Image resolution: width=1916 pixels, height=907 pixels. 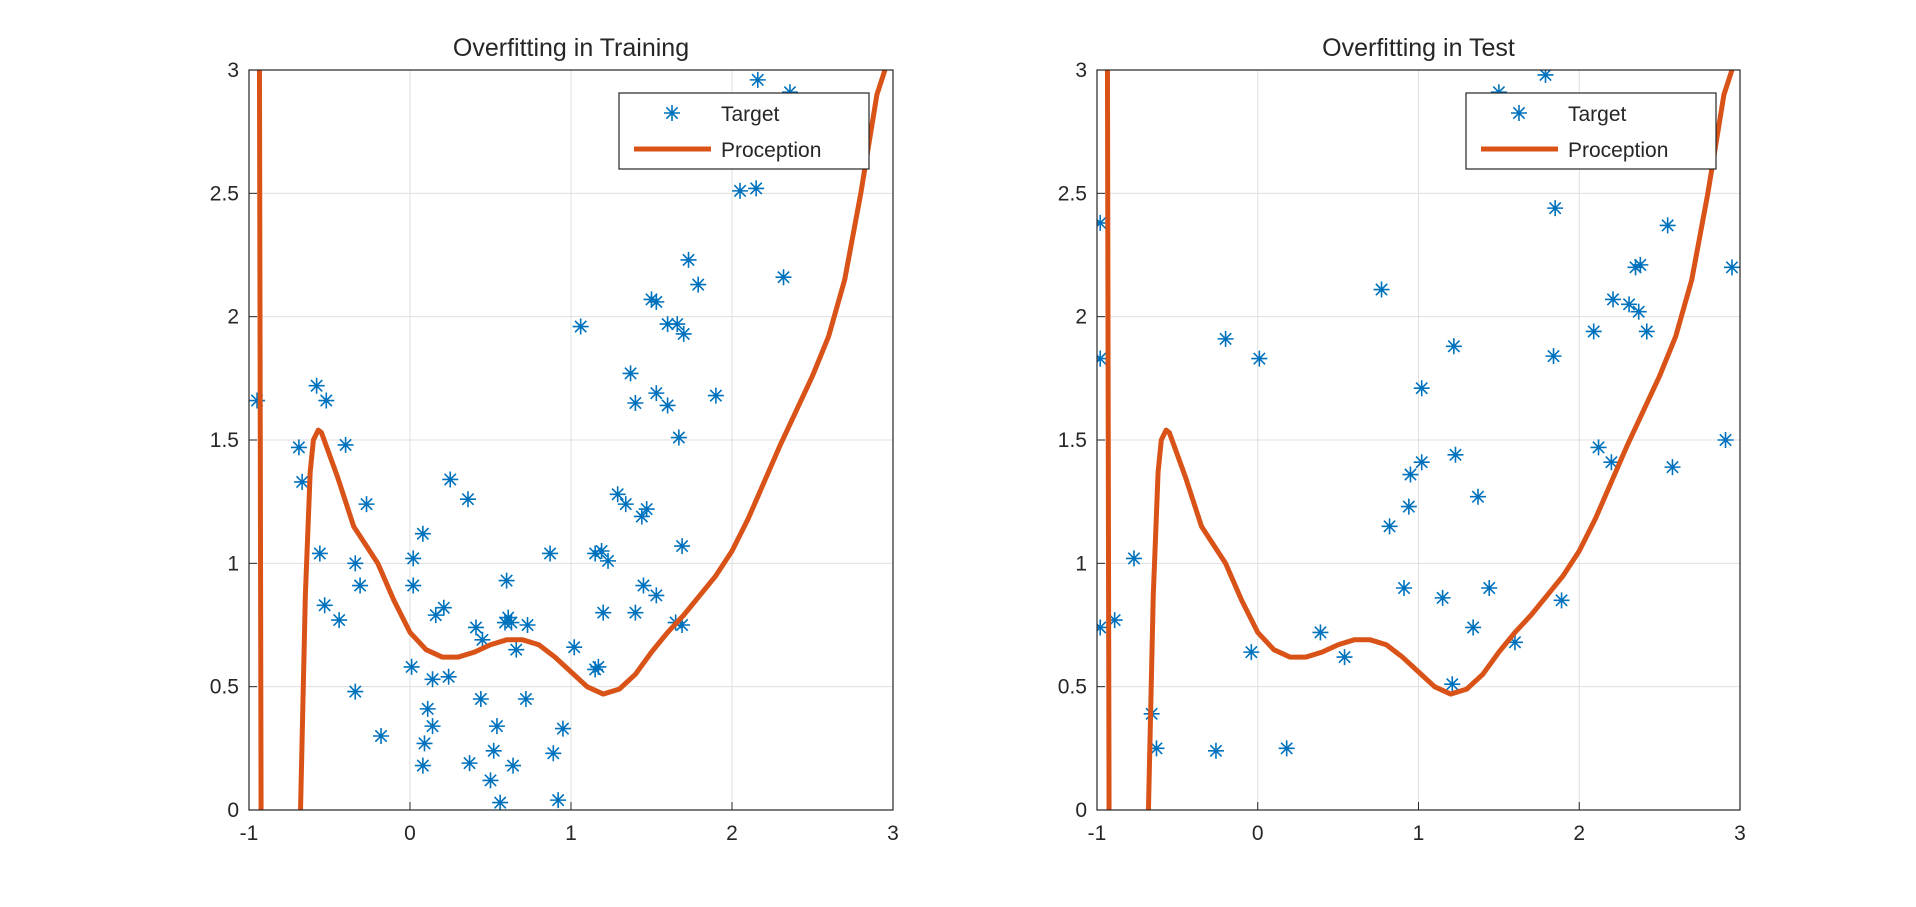 I want to click on legend-label: Proception, so click(x=771, y=150).